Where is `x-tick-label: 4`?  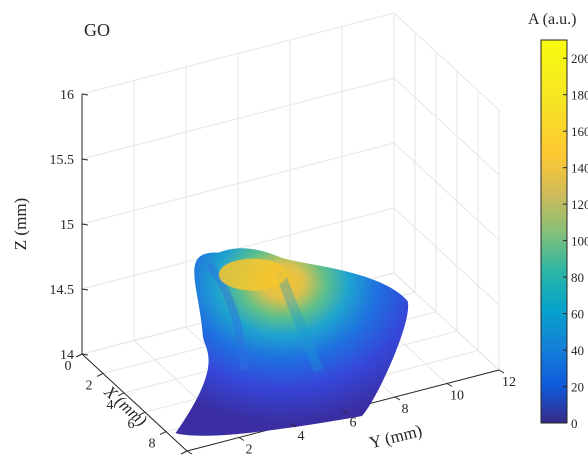
x-tick-label: 4 is located at coordinates (110, 405).